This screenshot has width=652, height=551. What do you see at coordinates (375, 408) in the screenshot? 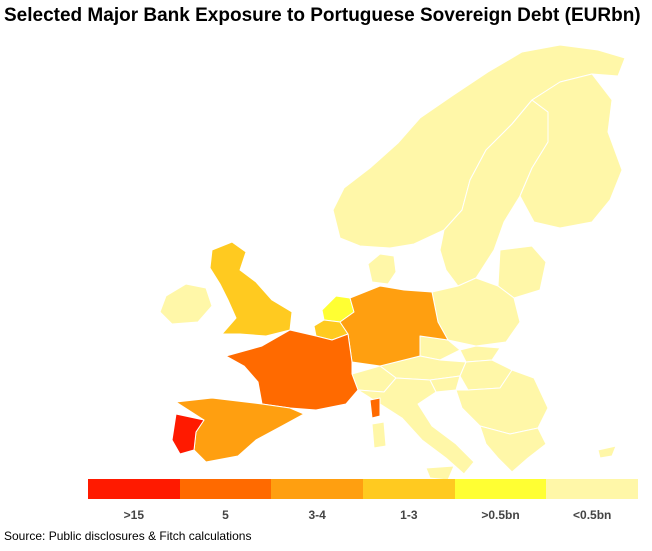
I see `region-corsica` at bounding box center [375, 408].